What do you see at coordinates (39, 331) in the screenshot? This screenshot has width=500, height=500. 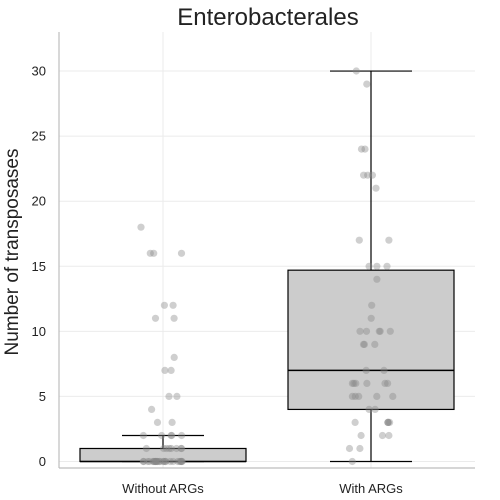 I see `y-tick-label: 10` at bounding box center [39, 331].